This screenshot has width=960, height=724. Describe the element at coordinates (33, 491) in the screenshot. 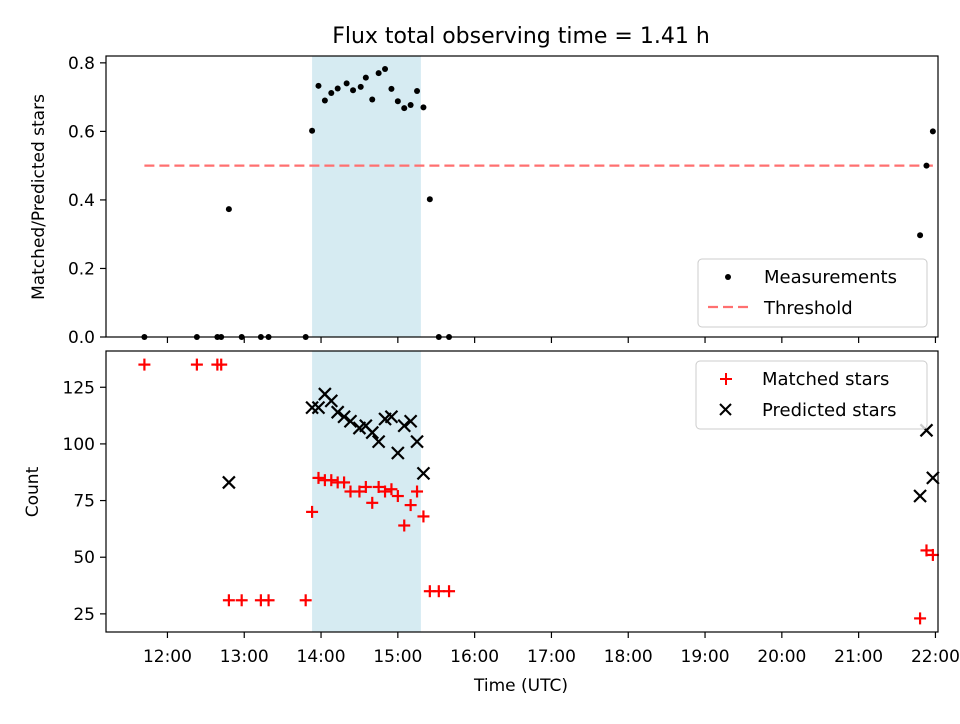

I see `bottom-ylabel: Count` at that location.